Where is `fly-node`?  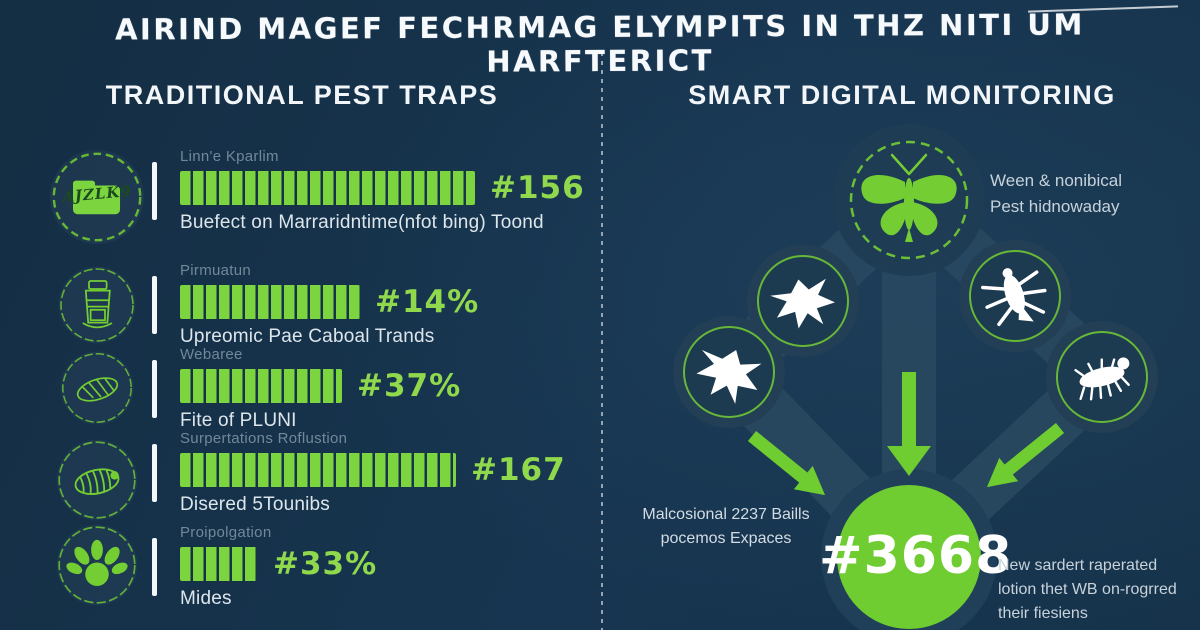
fly-node is located at coordinates (1015, 296).